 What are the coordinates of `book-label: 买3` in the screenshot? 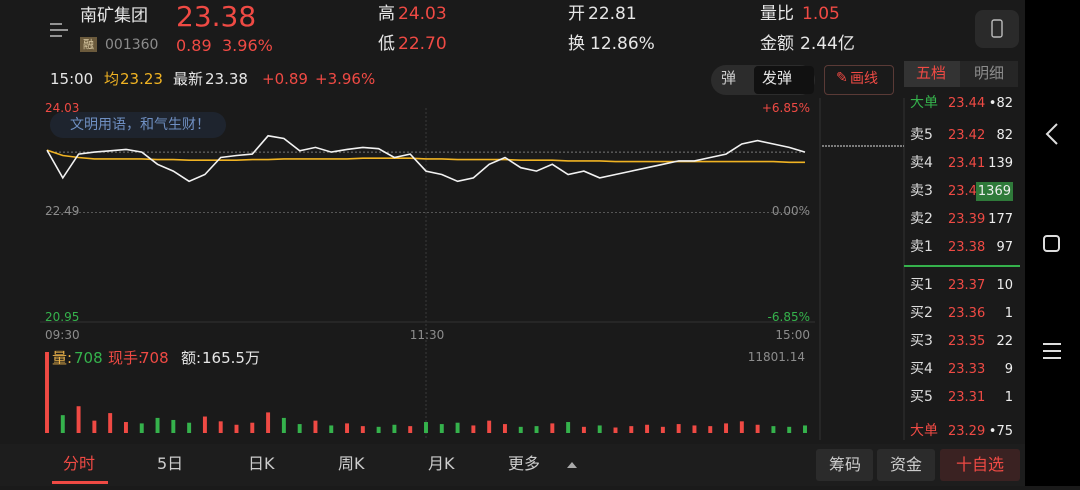 It's located at (921, 341).